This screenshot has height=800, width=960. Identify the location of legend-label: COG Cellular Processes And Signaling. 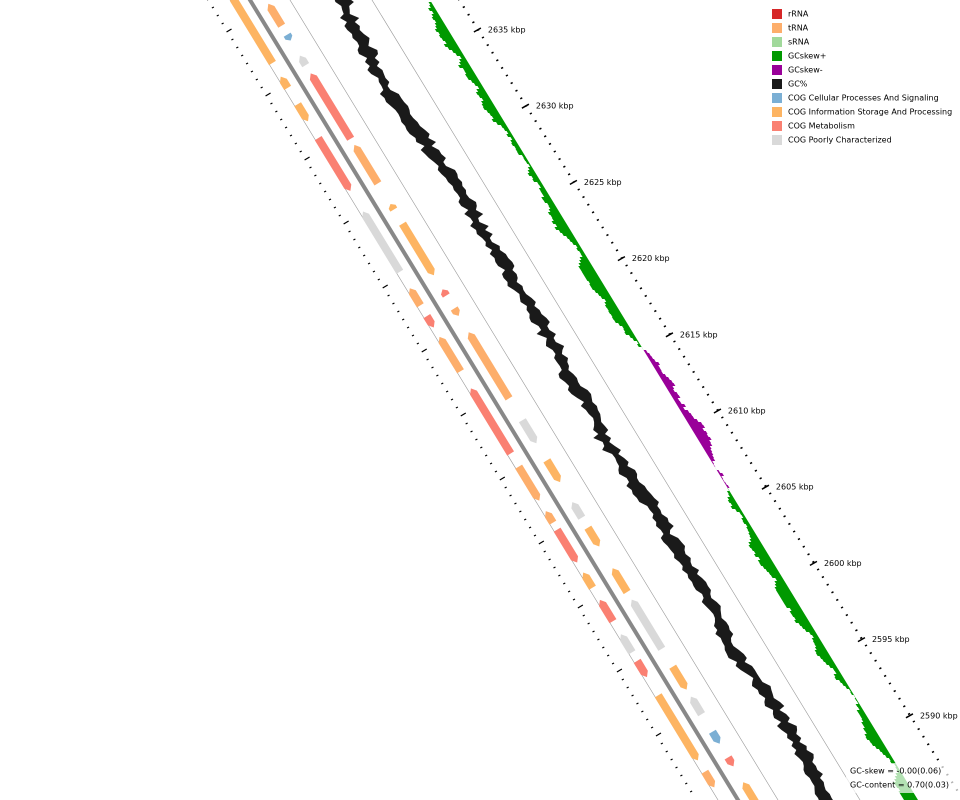
(863, 98).